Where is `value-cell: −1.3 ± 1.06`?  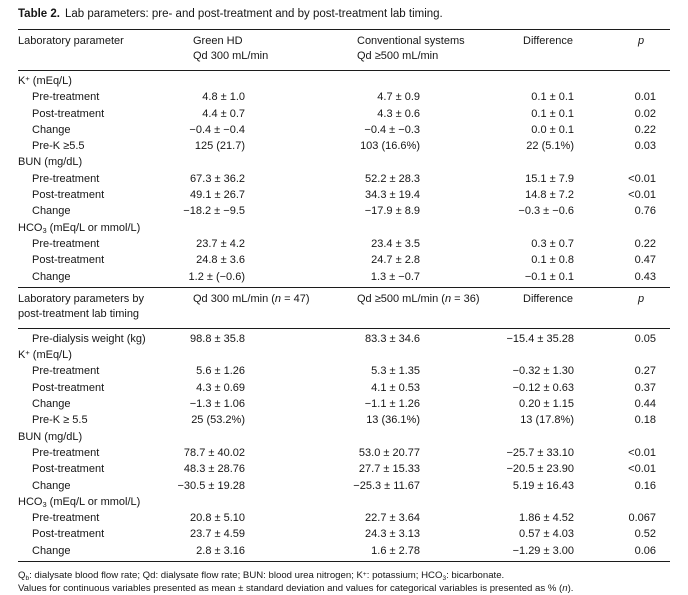 value-cell: −1.3 ± 1.06 is located at coordinates (217, 404).